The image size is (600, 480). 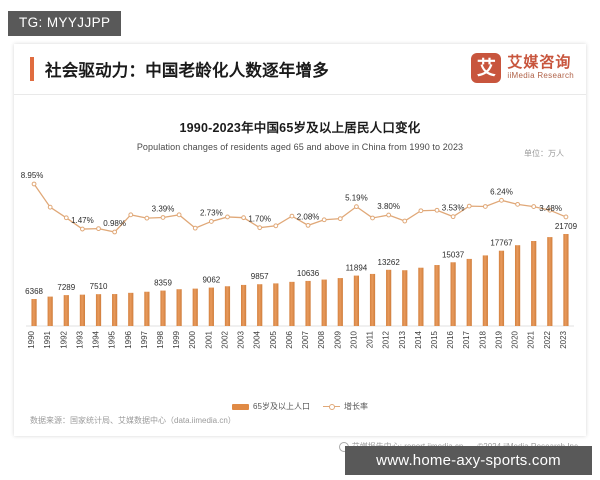 What do you see at coordinates (160, 339) in the screenshot?
I see `x-axis-tick-label: 1998` at bounding box center [160, 339].